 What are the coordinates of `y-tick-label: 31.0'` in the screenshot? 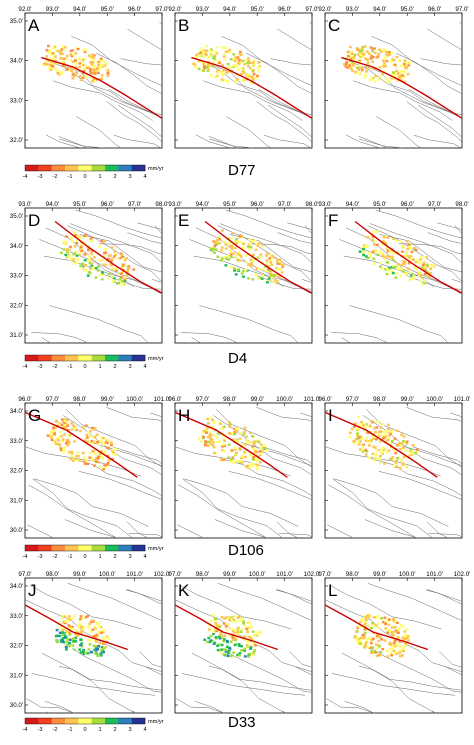 It's located at (16, 675).